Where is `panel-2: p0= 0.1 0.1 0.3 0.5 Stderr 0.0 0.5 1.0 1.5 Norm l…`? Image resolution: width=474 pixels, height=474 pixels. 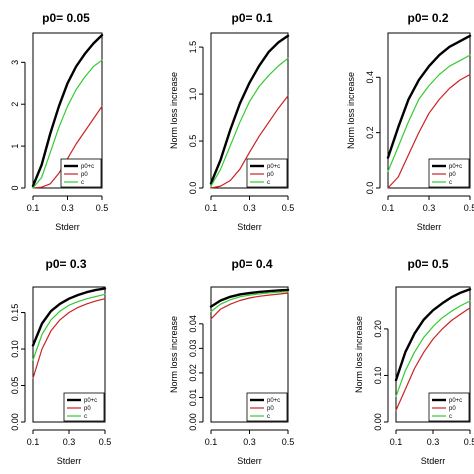
panel-2: p0= 0.1 0.1 0.3 0.5 Stderr 0.0 0.5 1.0 1.5 Norm l… is located at coordinates (231, 121).